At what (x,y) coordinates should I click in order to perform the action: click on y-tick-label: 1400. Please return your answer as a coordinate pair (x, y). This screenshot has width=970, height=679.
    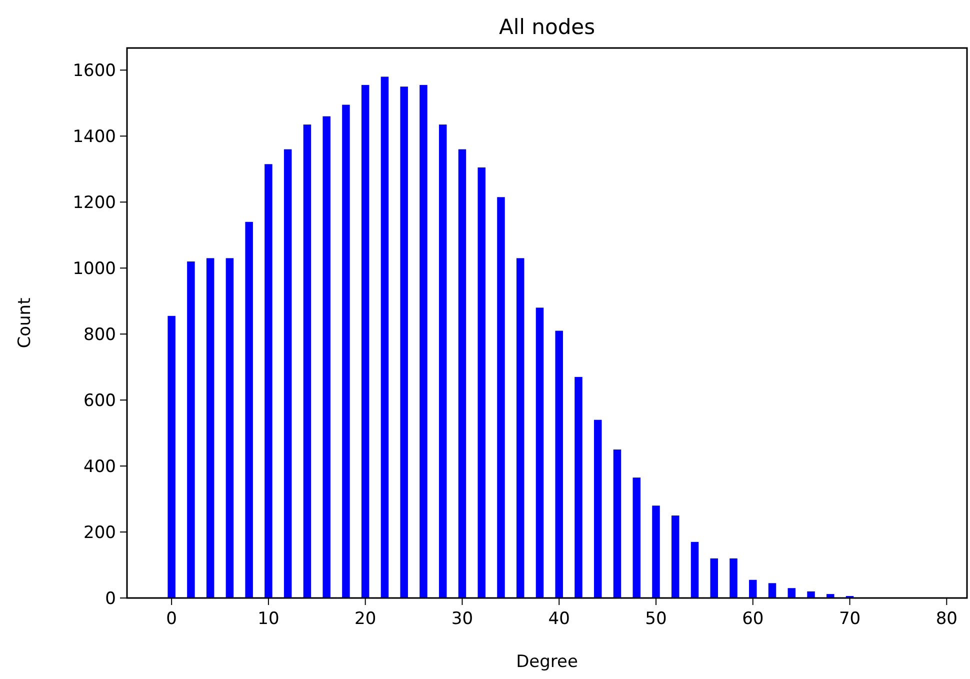
    Looking at the image, I should click on (94, 137).